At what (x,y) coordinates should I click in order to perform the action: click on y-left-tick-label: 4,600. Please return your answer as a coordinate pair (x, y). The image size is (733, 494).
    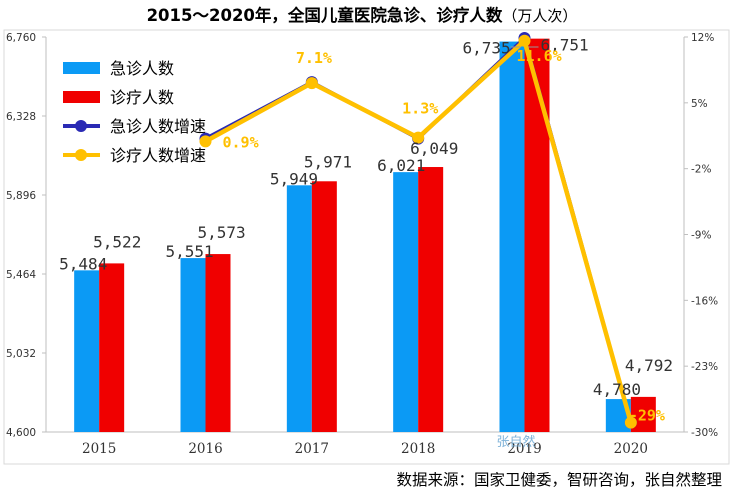
    Looking at the image, I should click on (21, 433).